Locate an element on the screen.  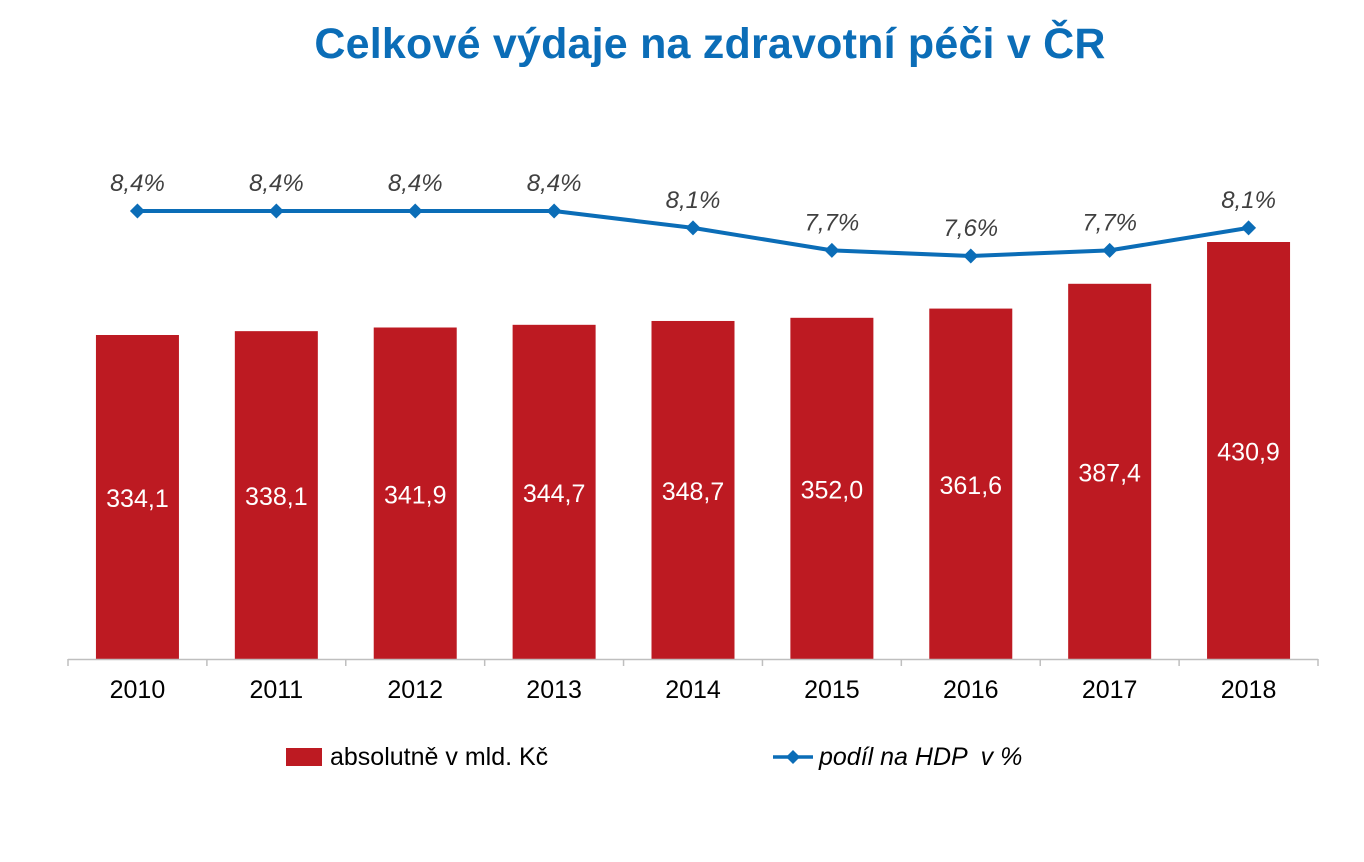
legend-label-bars: absolutně v mld. Kč is located at coordinates (439, 756).